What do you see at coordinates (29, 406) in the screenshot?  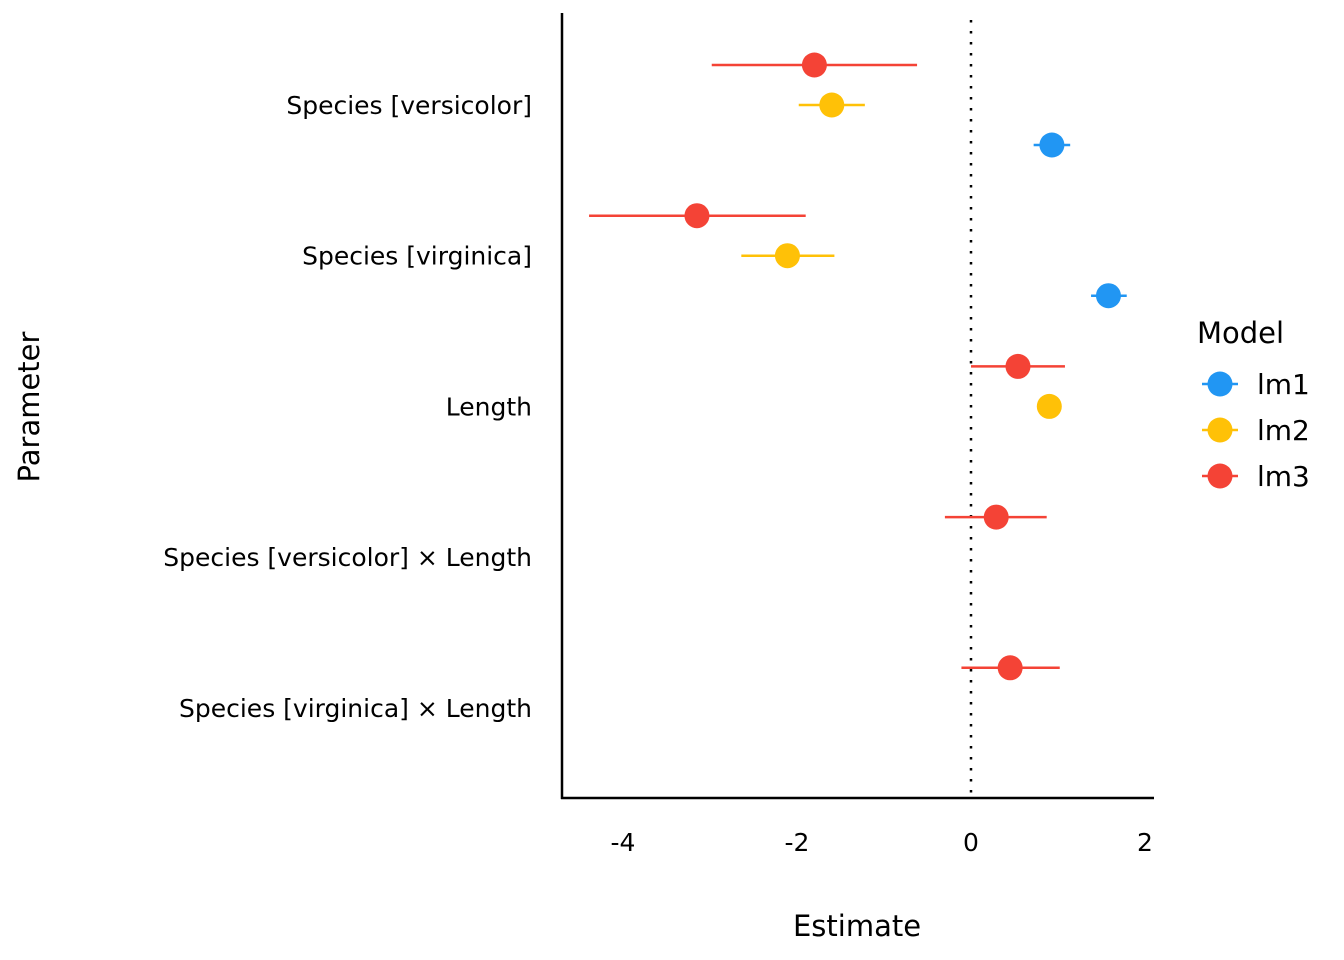 I see `y-axis-title: Parameter` at bounding box center [29, 406].